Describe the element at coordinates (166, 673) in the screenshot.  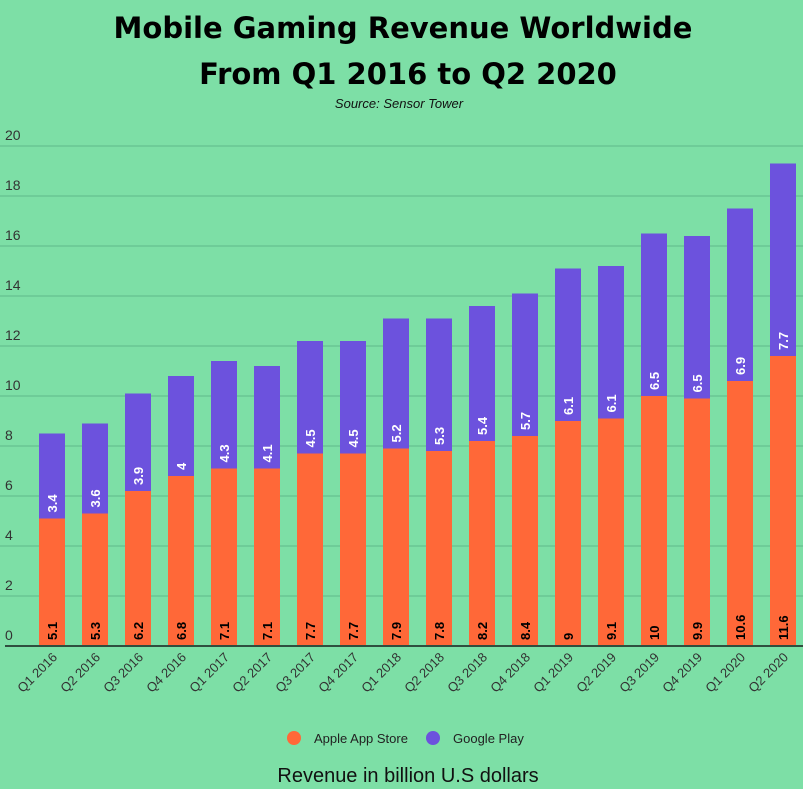
I see `x-tick-label: Q4 2016` at that location.